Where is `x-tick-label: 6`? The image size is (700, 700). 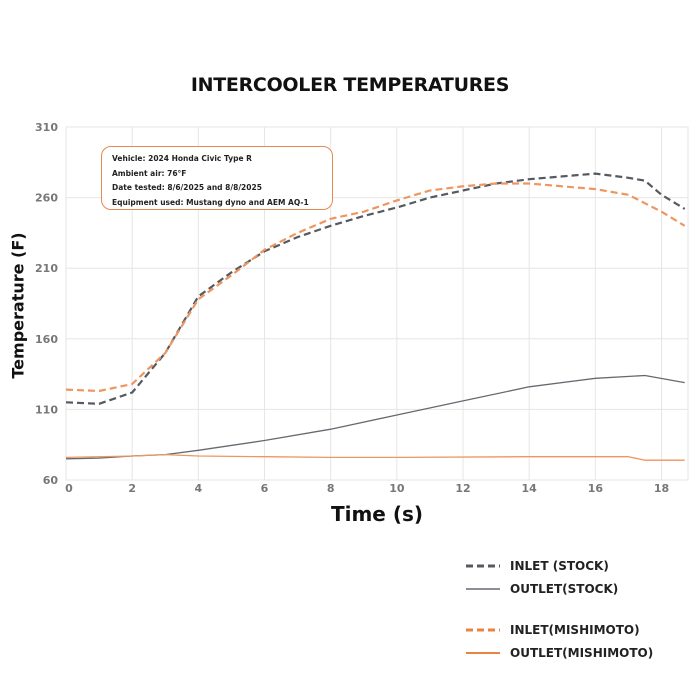
x-tick-label: 6 is located at coordinates (265, 488).